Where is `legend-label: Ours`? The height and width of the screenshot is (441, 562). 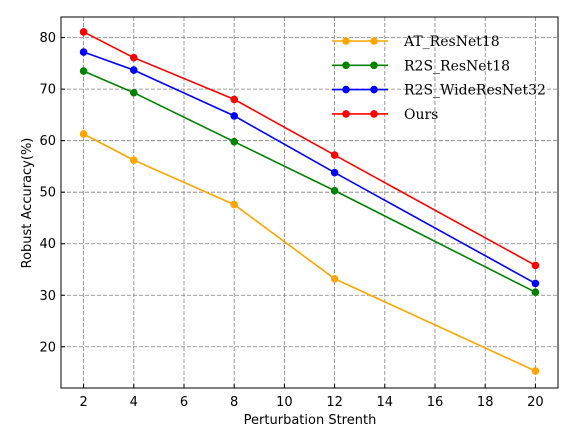 legend-label: Ours is located at coordinates (421, 115).